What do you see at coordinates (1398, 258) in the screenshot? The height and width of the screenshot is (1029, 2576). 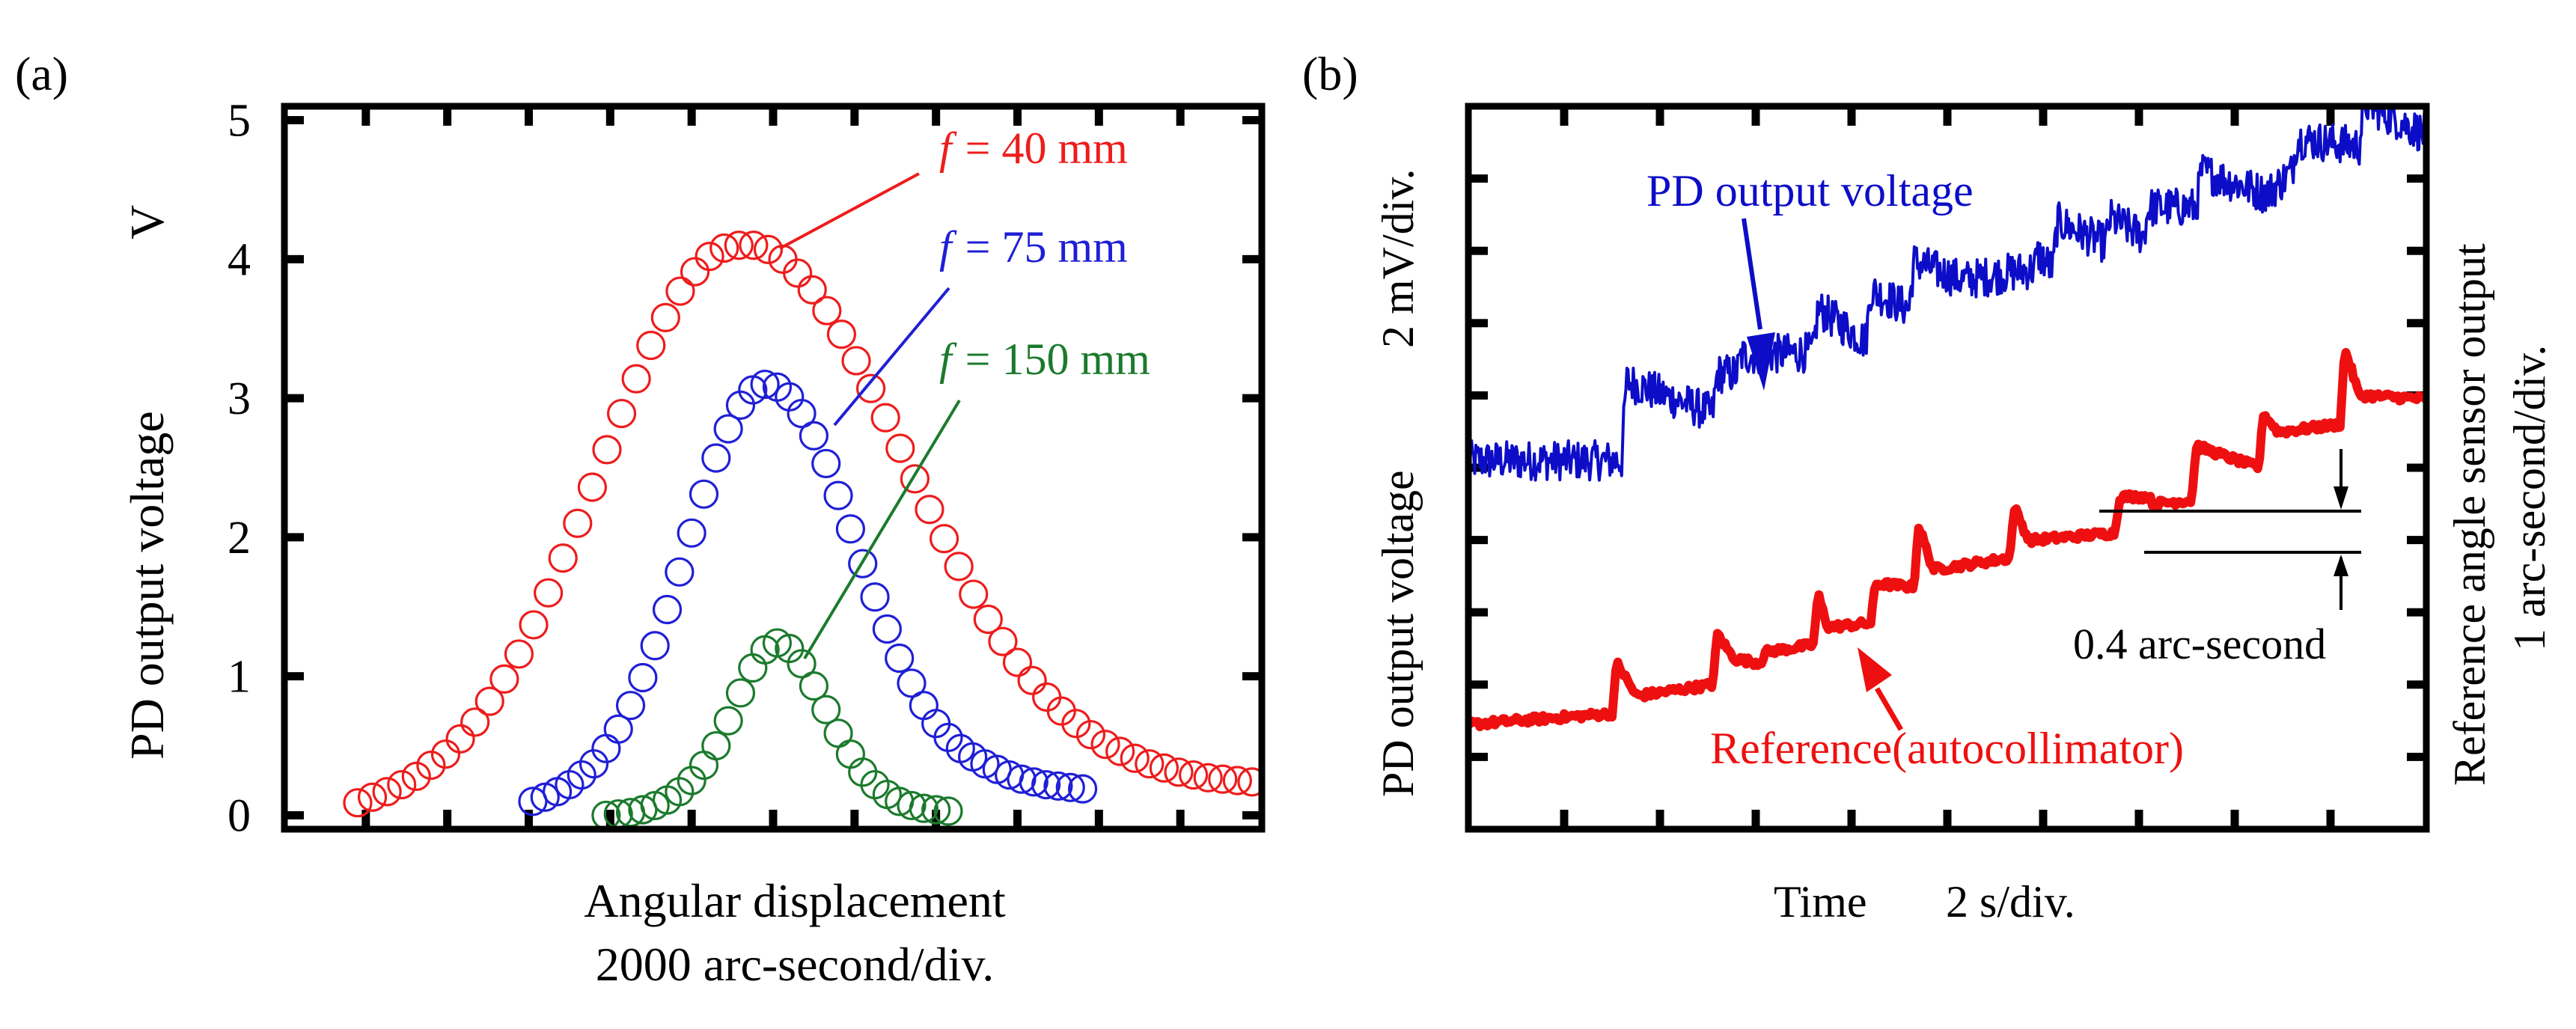 I see `panel-b-ylabel-left-unit: 2 mV/div.` at bounding box center [1398, 258].